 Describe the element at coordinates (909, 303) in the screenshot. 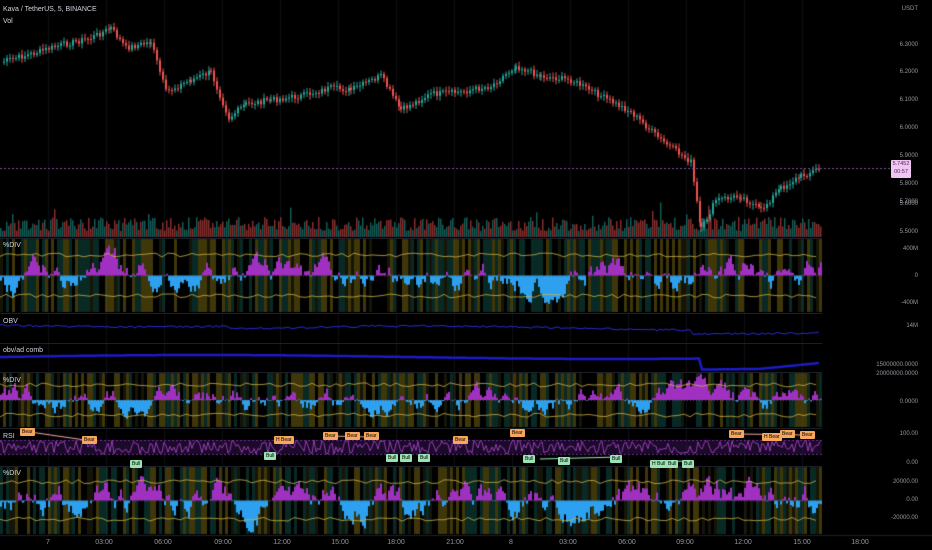

I see `axis-tick: -400M` at that location.